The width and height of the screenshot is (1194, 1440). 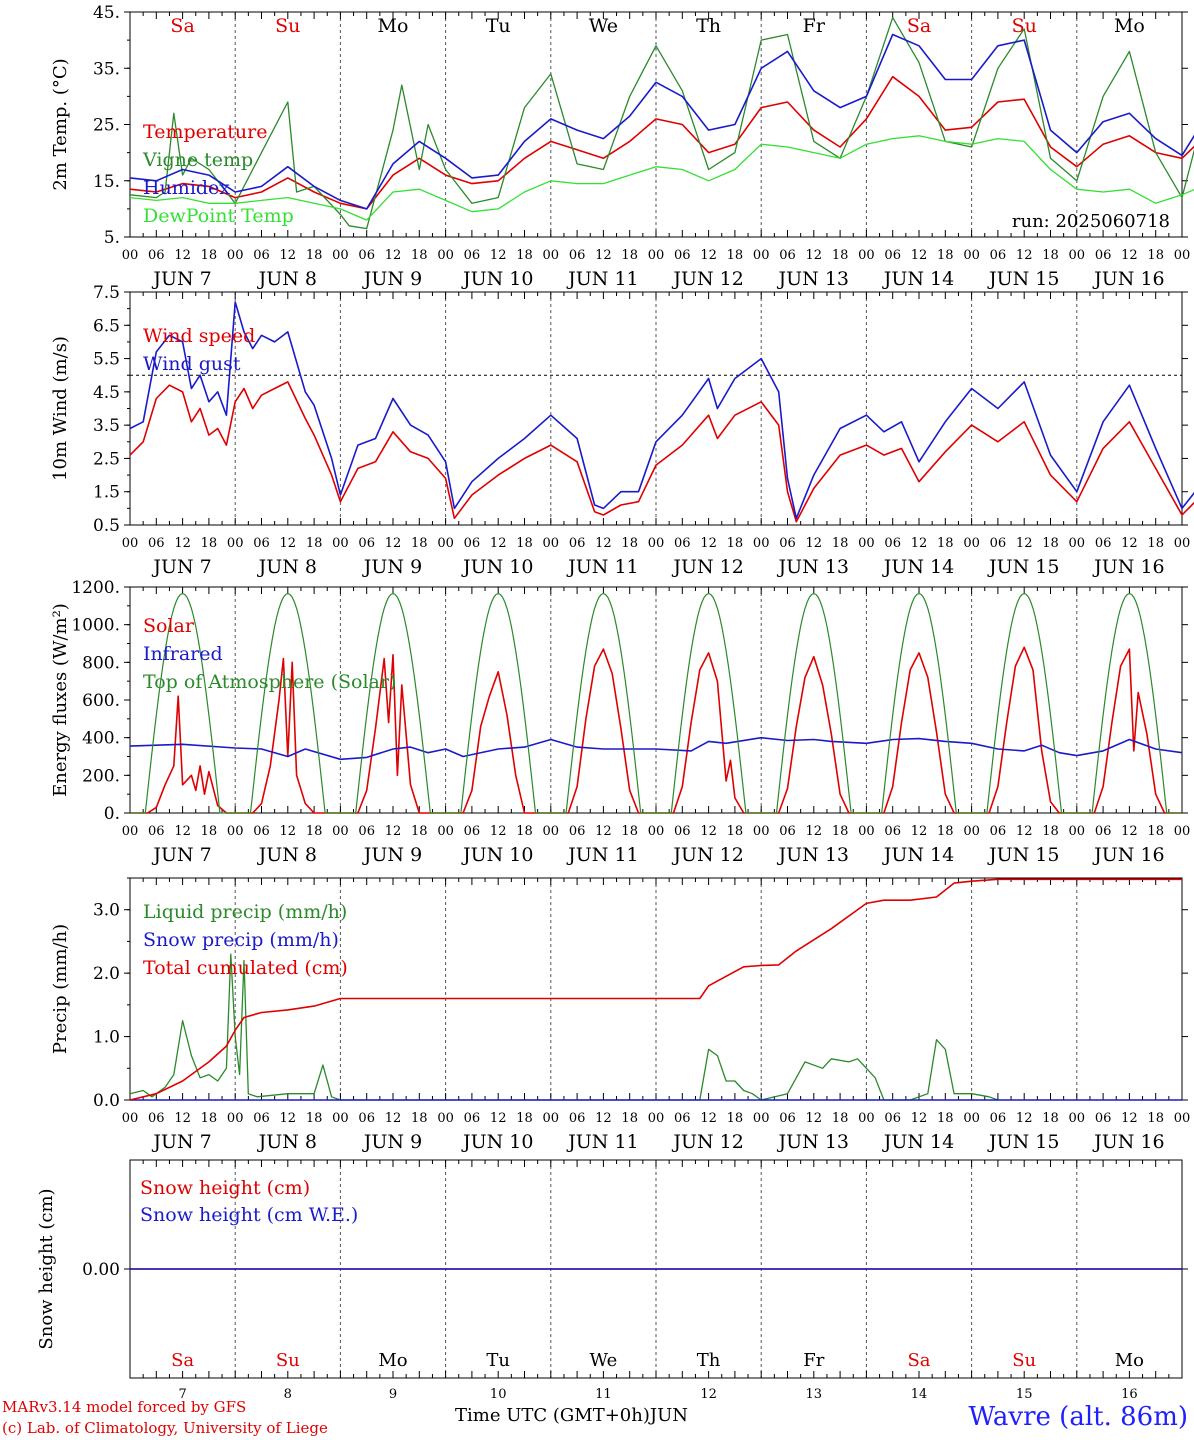 I want to click on series-line-vigne-temp, so click(x=661, y=123).